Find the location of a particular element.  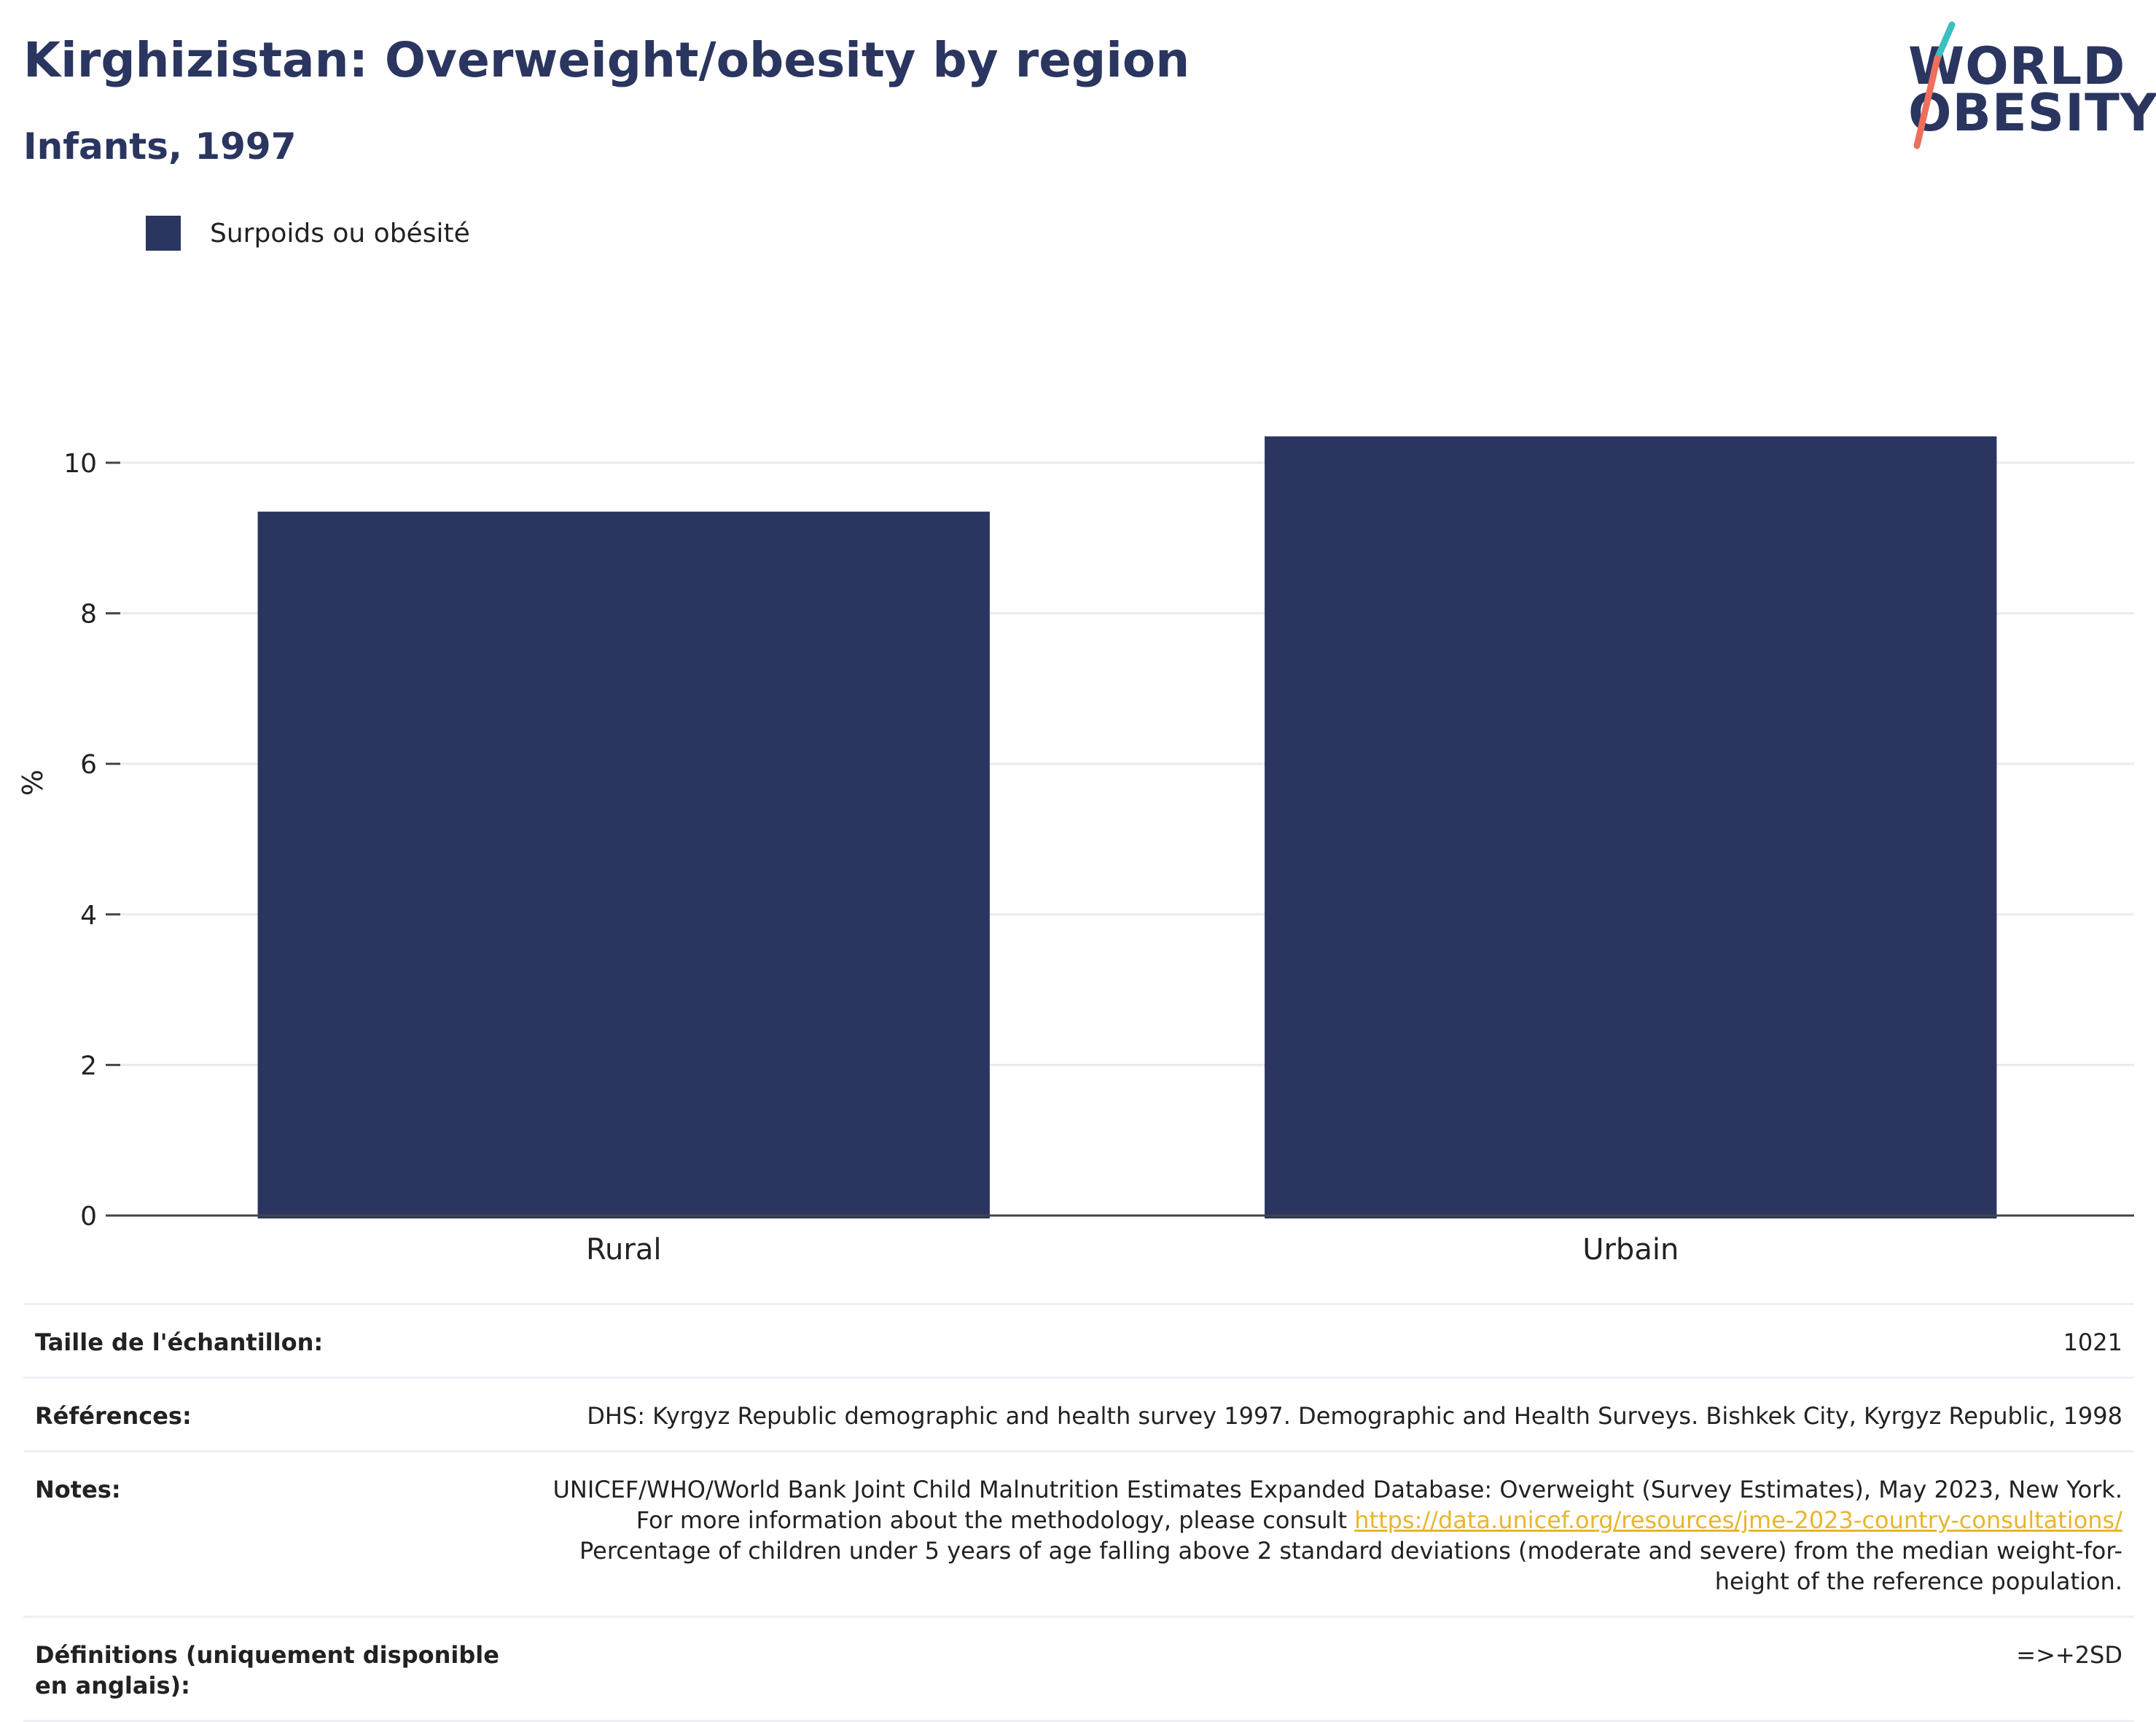

y-tick-label: 2 is located at coordinates (88, 1066).